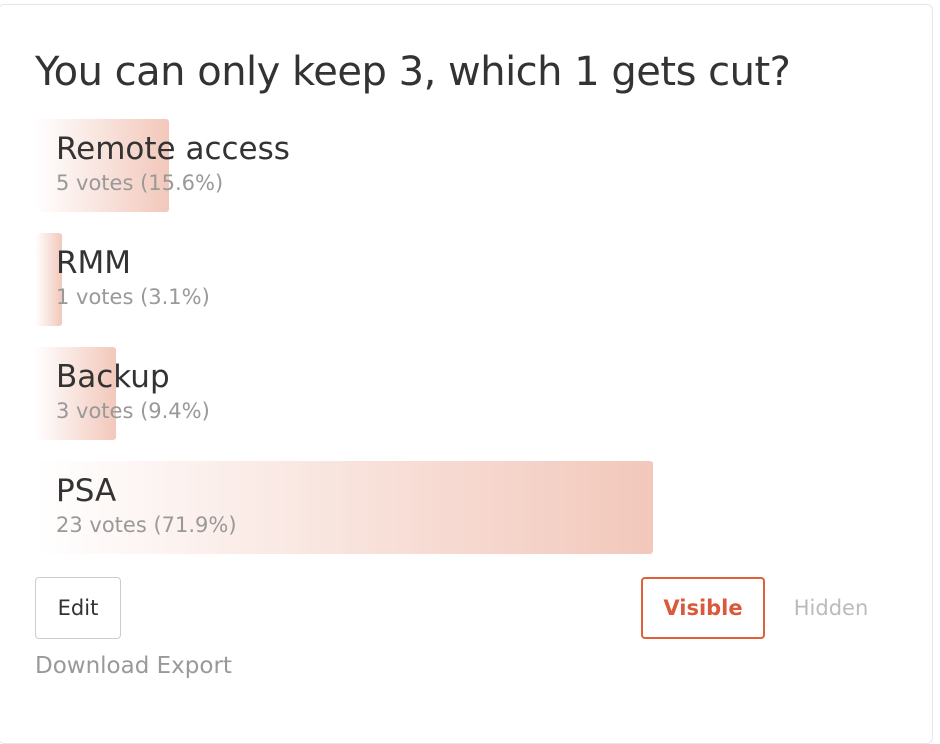 This screenshot has width=940, height=744. What do you see at coordinates (413, 72) in the screenshot?
I see `poll-title: You can only keep 3, which 1 gets cut?` at bounding box center [413, 72].